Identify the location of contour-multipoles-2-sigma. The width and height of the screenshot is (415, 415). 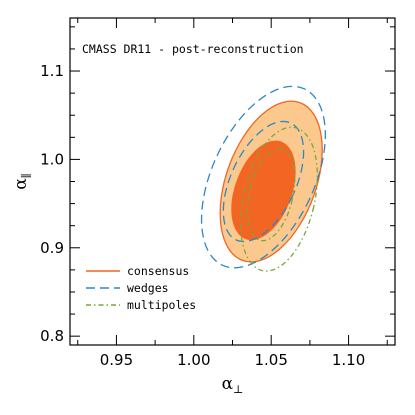
(278, 199).